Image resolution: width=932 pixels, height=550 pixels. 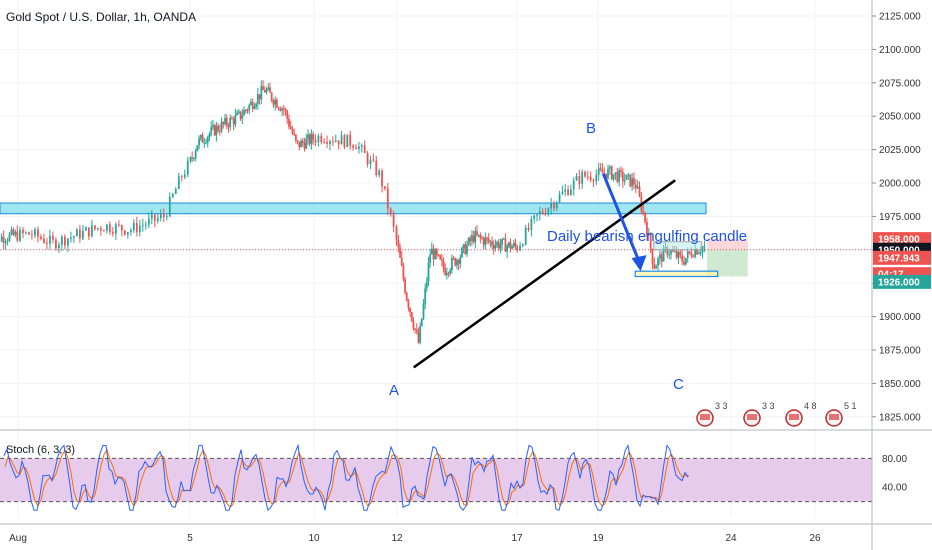 What do you see at coordinates (794, 417) in the screenshot?
I see `event-flag-stripes` at bounding box center [794, 417].